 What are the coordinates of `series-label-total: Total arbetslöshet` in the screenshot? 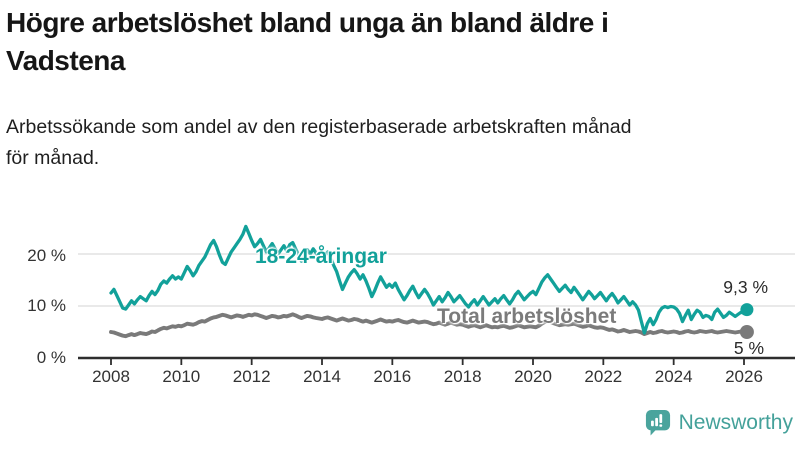 It's located at (527, 316).